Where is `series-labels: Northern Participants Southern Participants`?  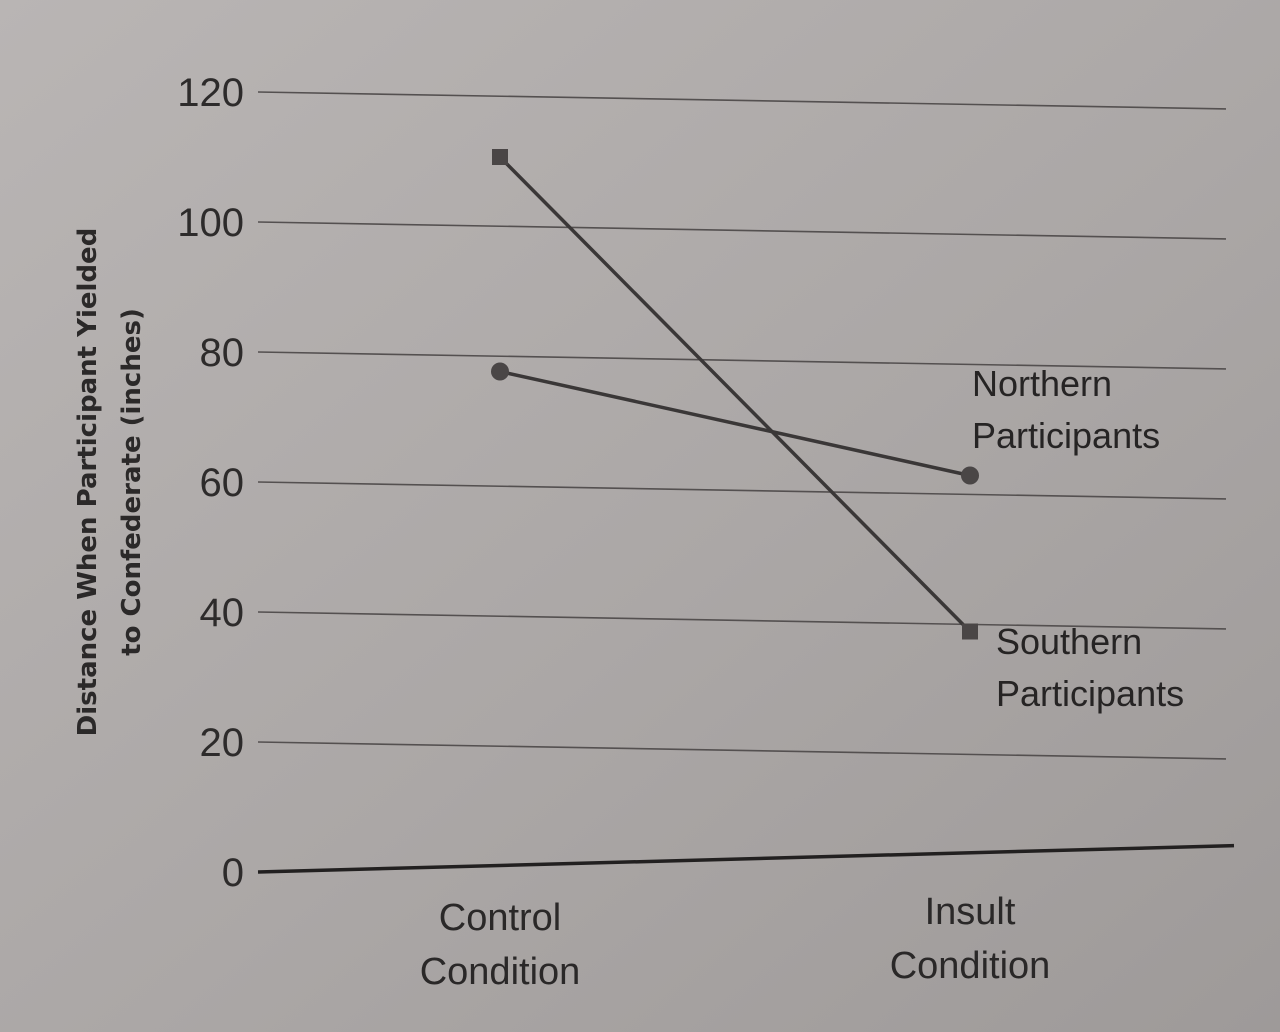
series-labels: Northern Participants Southern Participants is located at coordinates (1078, 538).